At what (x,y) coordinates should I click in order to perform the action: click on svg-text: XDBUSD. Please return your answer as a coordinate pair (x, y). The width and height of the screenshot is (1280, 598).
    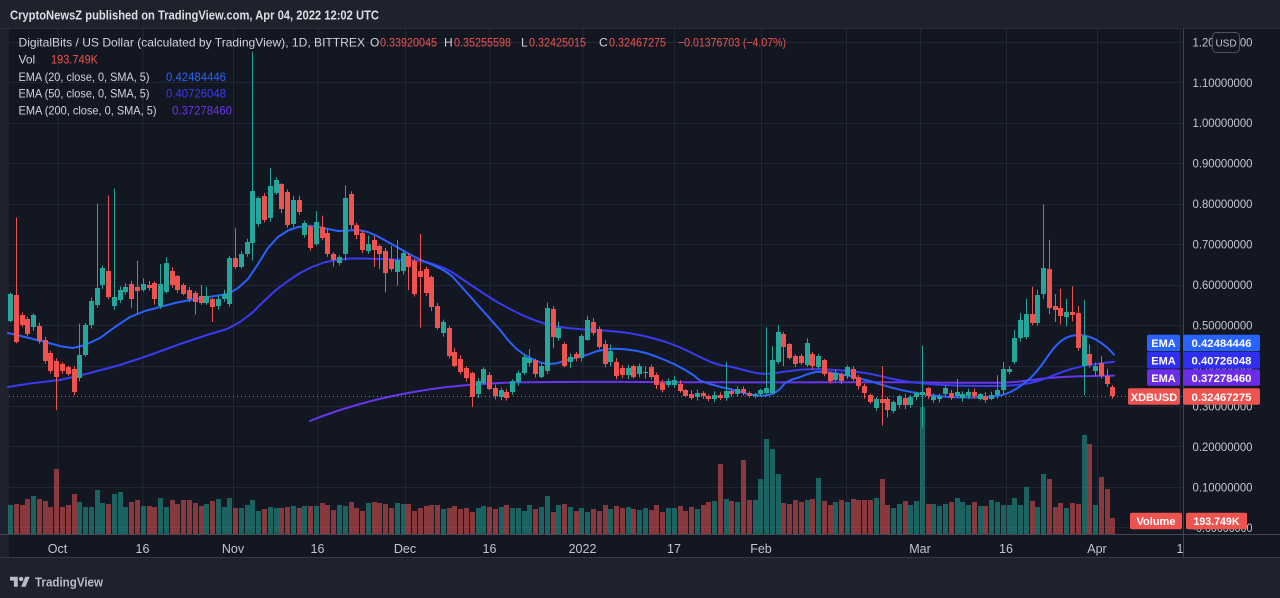
    Looking at the image, I should click on (1154, 398).